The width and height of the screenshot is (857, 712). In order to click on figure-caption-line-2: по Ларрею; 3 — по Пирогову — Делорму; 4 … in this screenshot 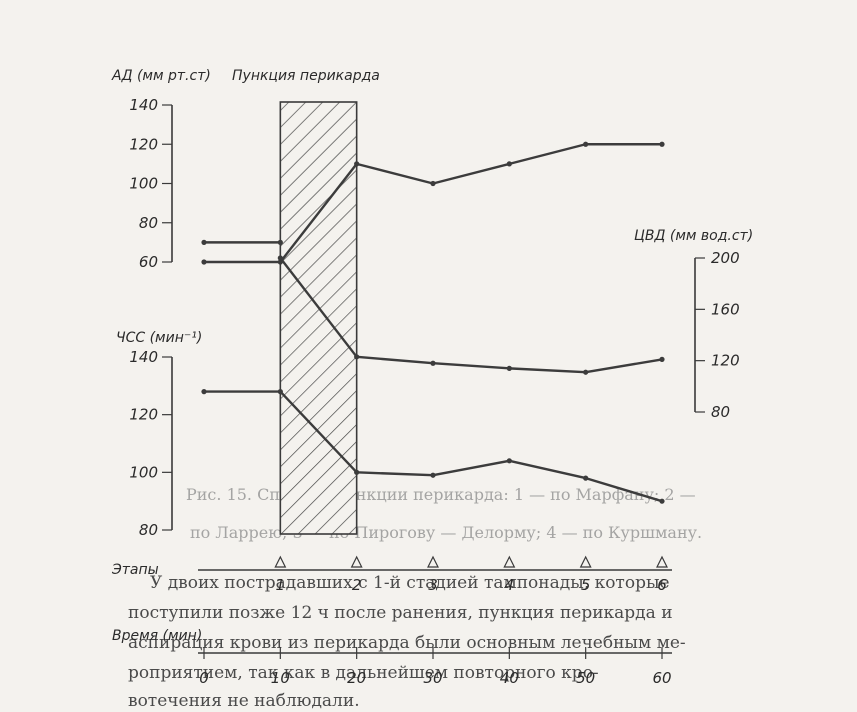, I will do `click(446, 532)`.